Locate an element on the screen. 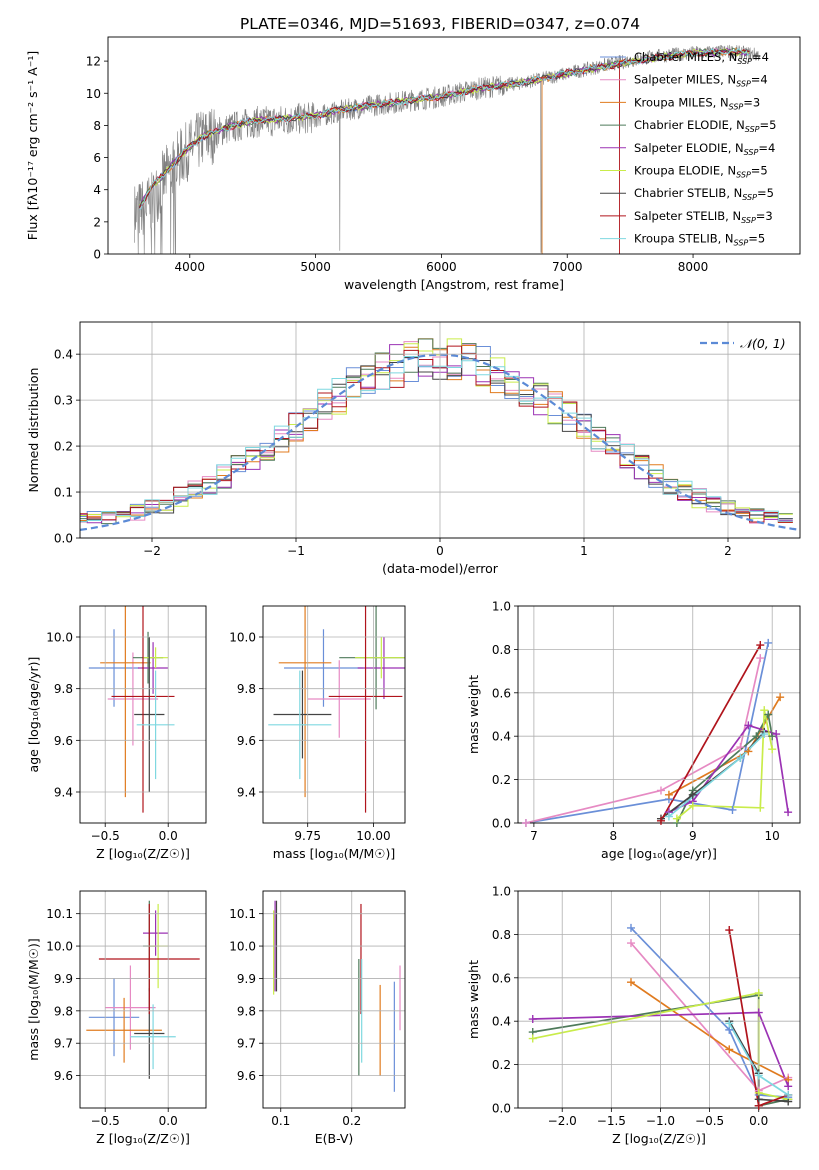 The image size is (819, 1170). x-tick-label: −1 is located at coordinates (296, 551).